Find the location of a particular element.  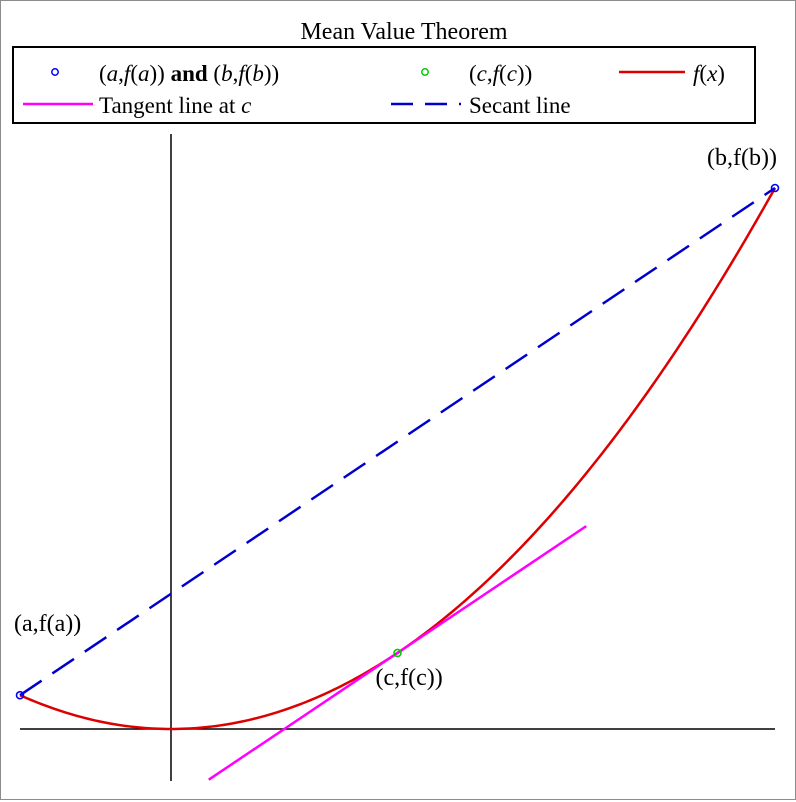

legend-label: (c,f(c)) is located at coordinates (500, 73).